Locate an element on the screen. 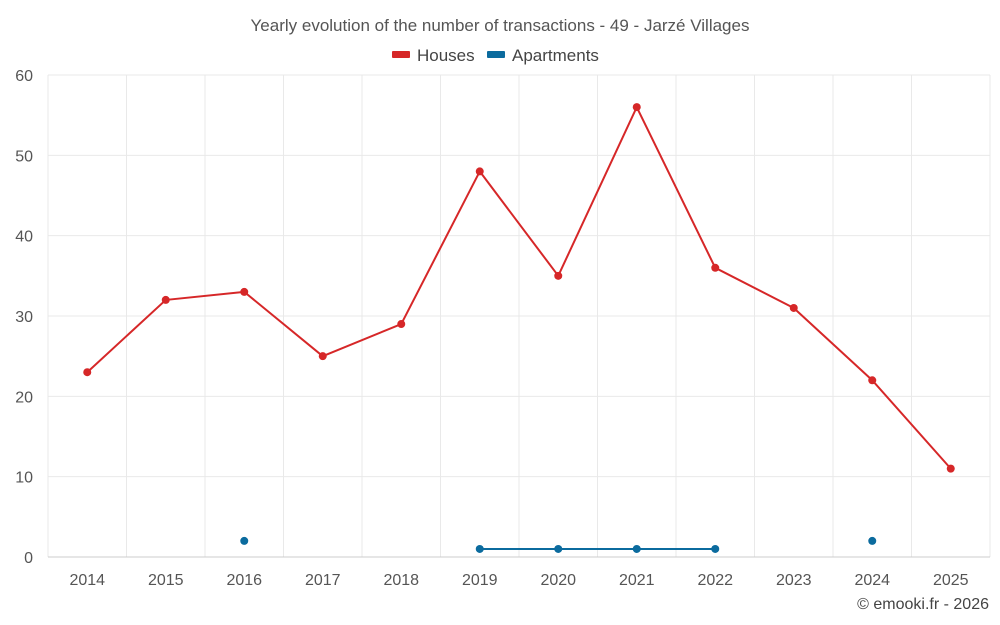  x-tick-label: 2017 is located at coordinates (323, 580).